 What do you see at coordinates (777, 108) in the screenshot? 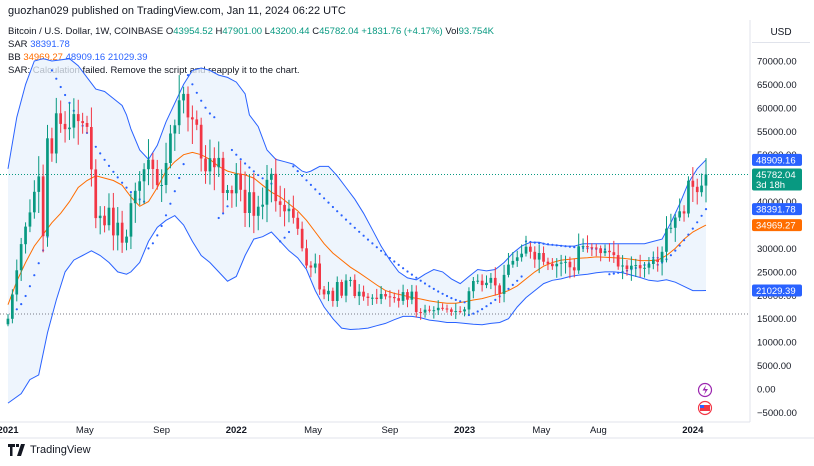
I see `y-tick-label: 60000.00` at bounding box center [777, 108].